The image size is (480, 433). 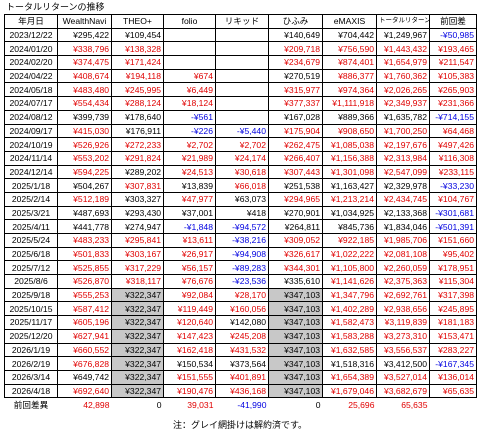 I want to click on date-cell: 2025/11/17, so click(x=31, y=322).